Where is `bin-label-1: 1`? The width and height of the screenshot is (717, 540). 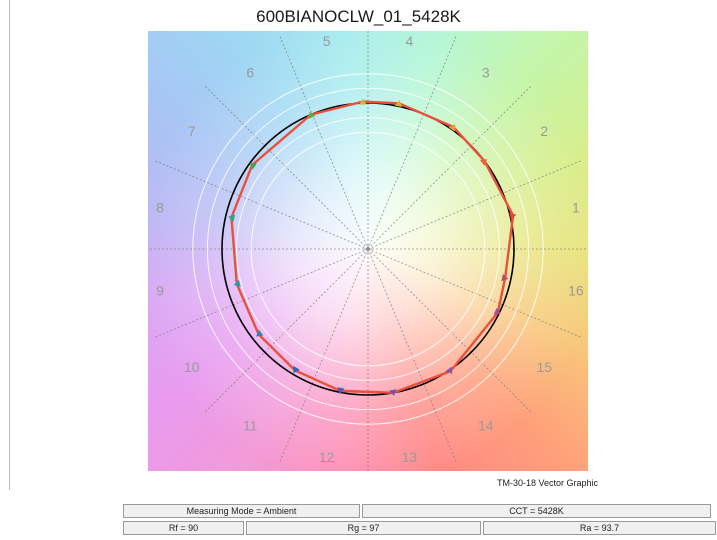 bin-label-1: 1 is located at coordinates (576, 208).